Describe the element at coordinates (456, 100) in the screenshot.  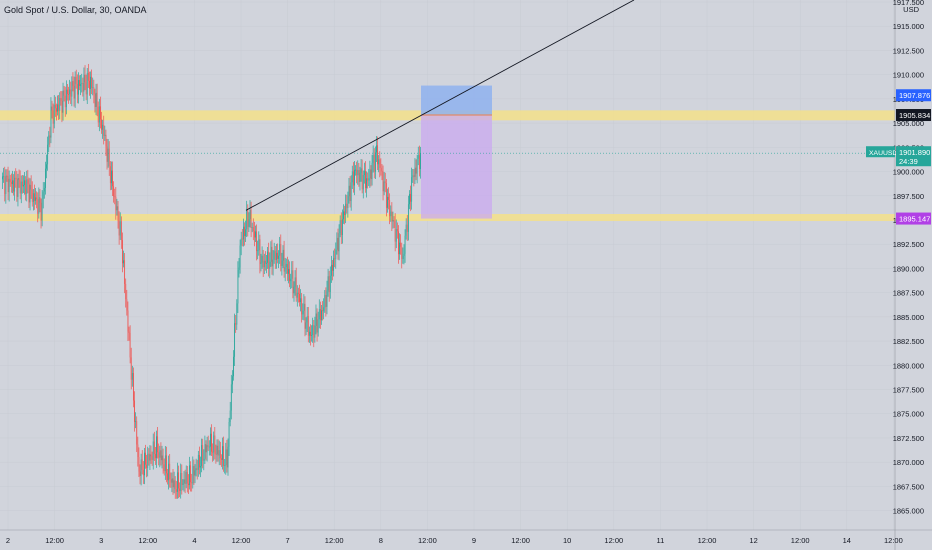
I see `target-zone-box` at that location.